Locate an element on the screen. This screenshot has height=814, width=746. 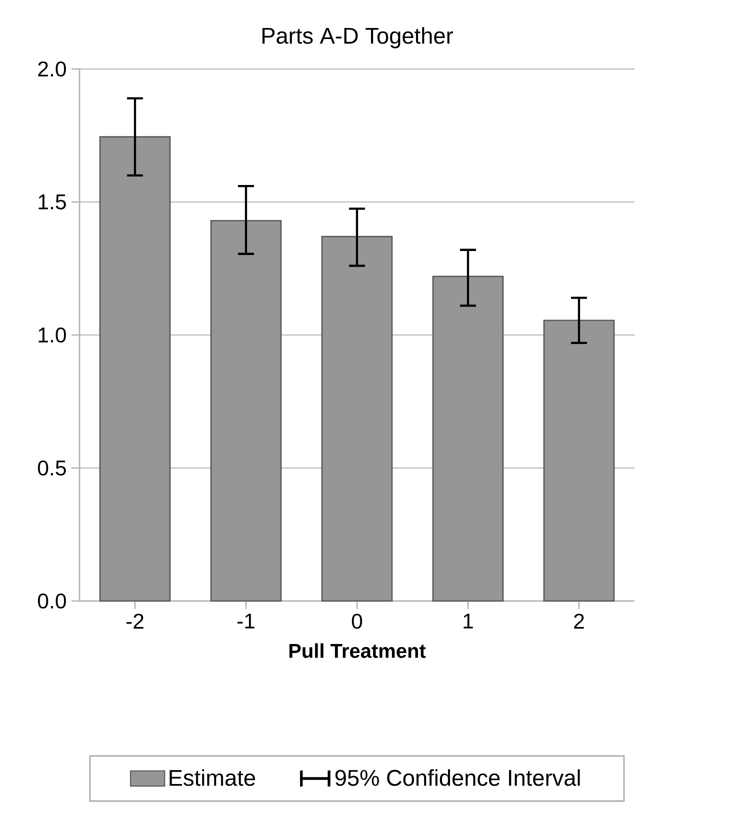
x-tick-label: 0 is located at coordinates (357, 621).